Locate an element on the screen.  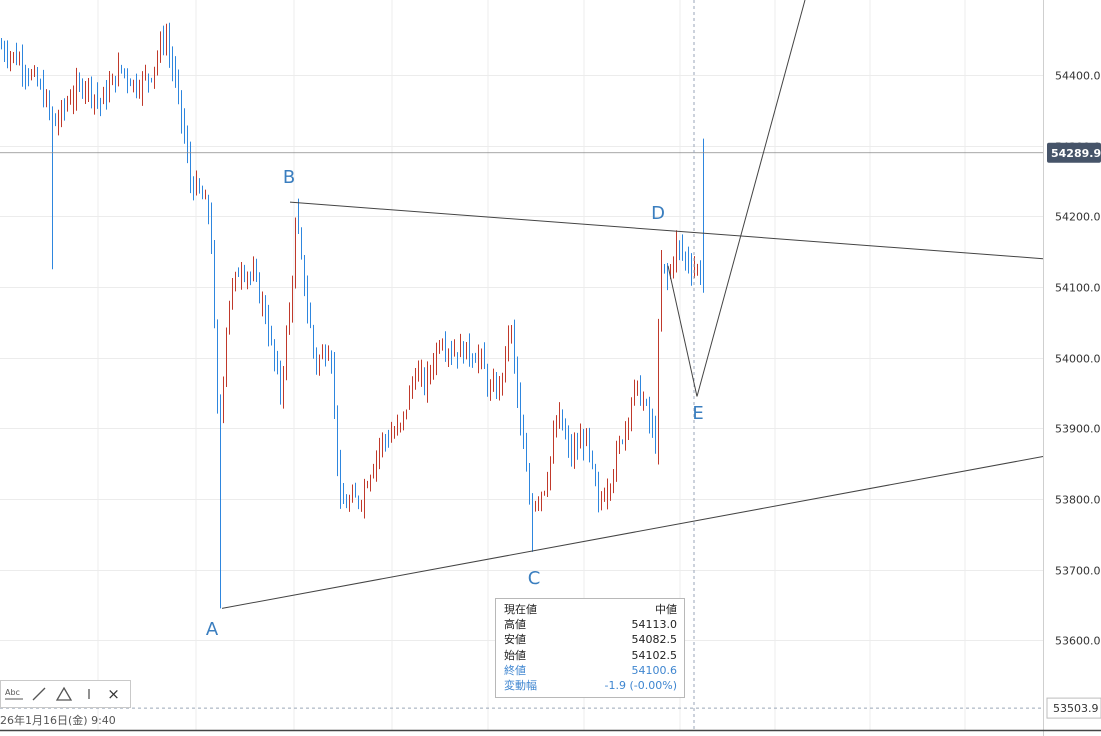
vertical-line-tool-button is located at coordinates (88, 694).